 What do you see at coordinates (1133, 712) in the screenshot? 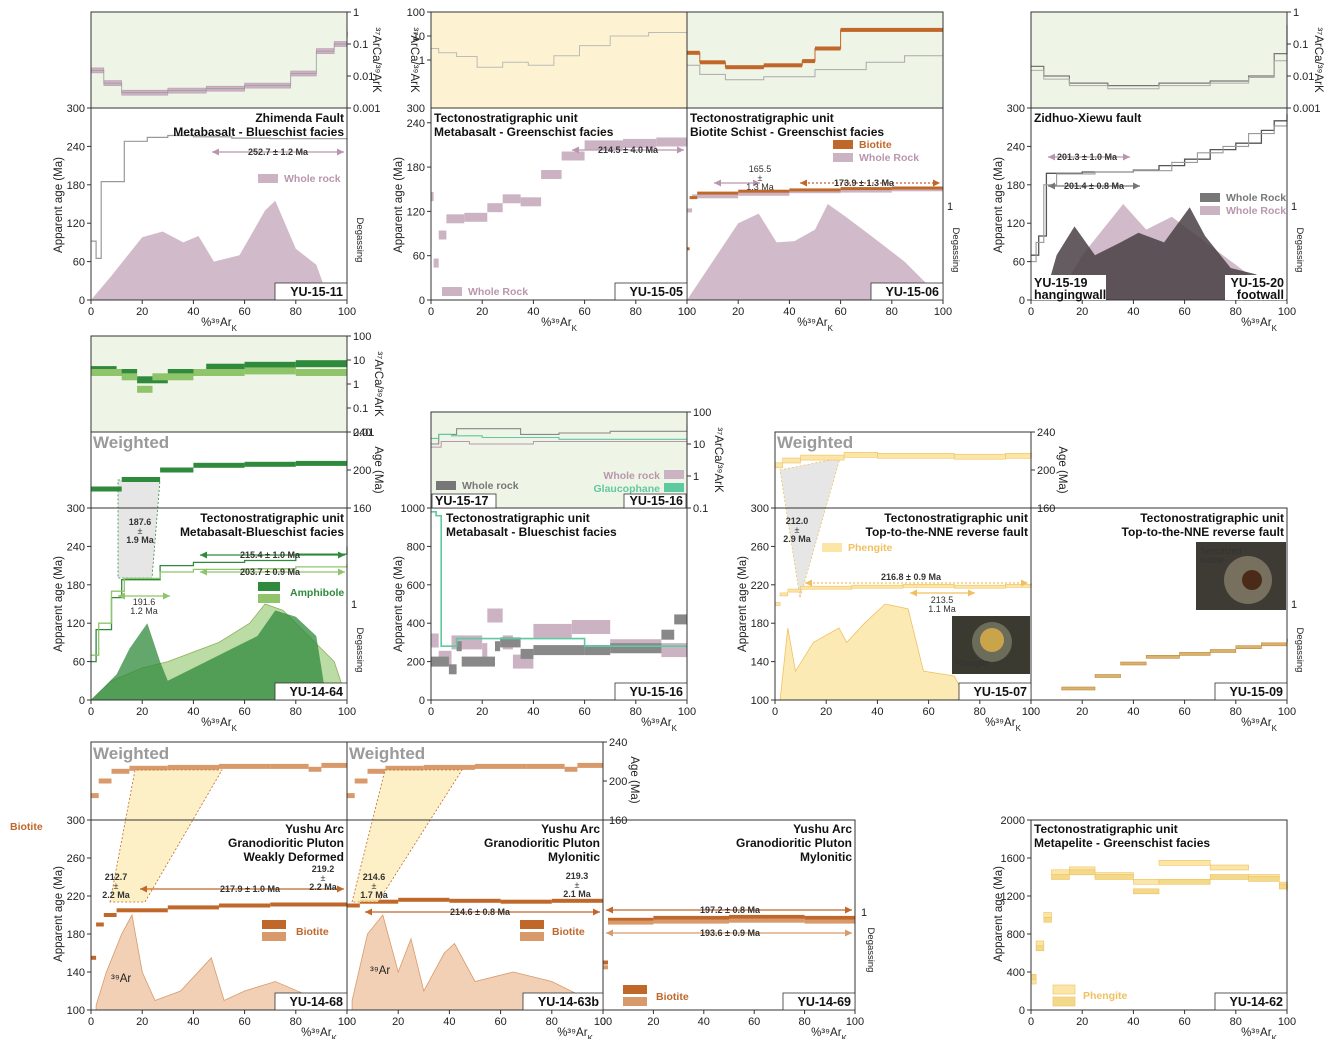
I see `x-tick-label: 40` at bounding box center [1133, 712].